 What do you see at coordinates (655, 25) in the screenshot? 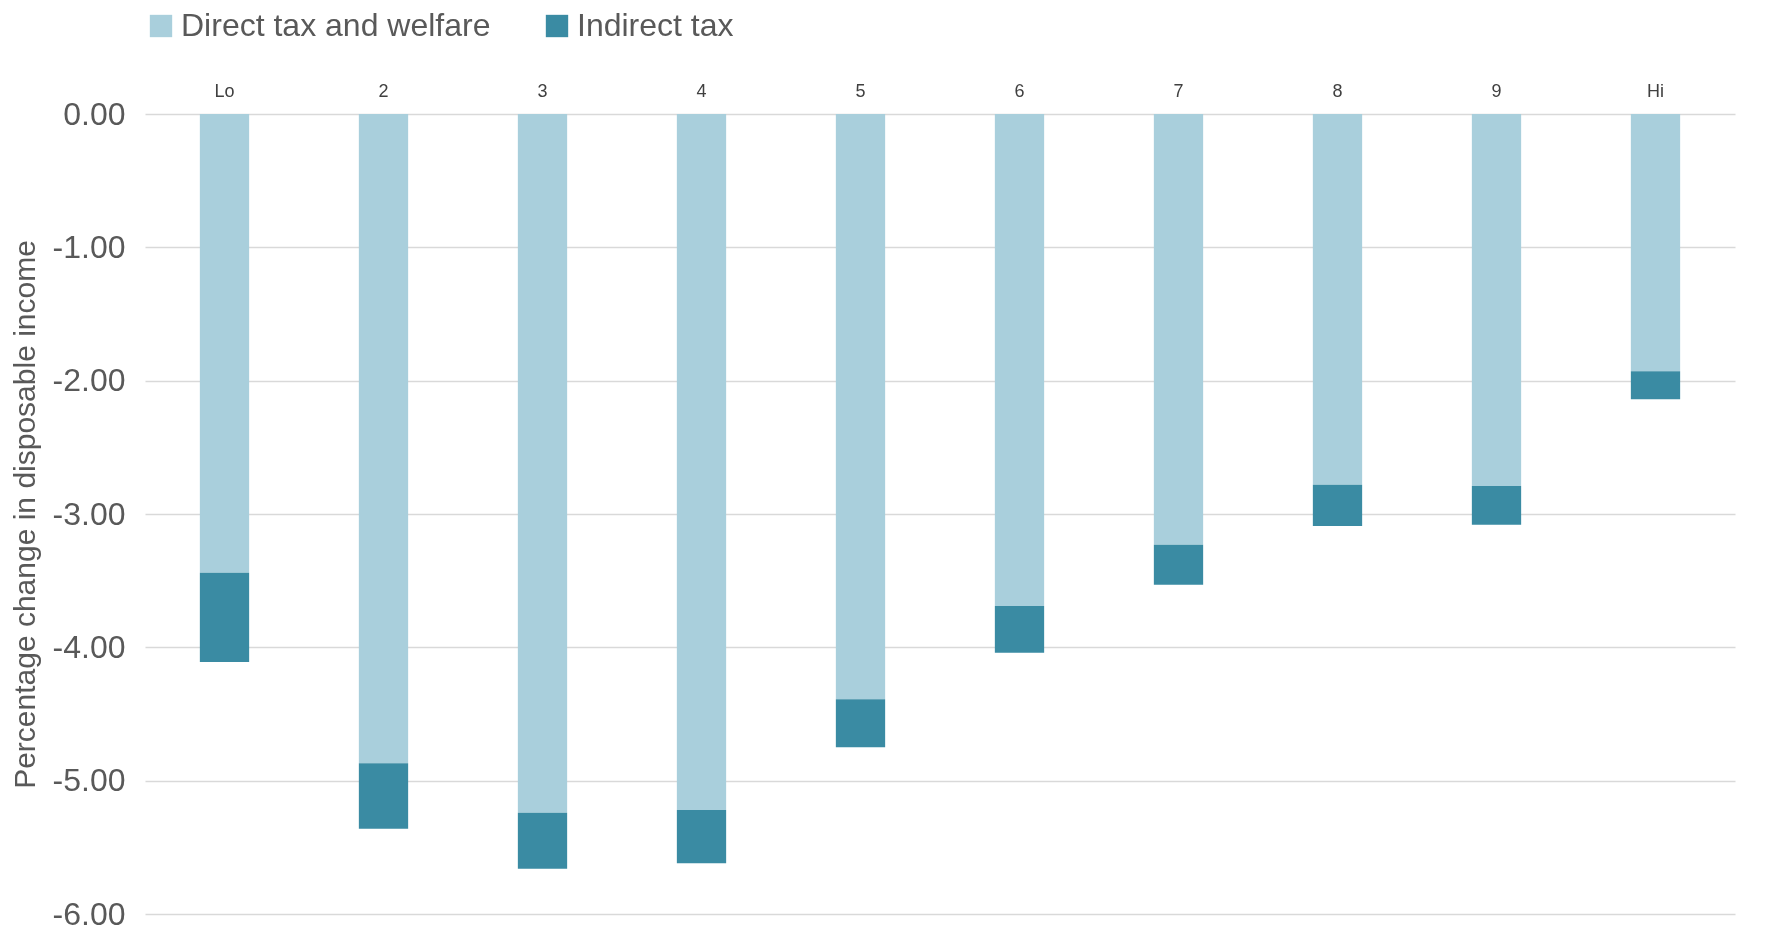
I see `legend-label: Indirect tax` at bounding box center [655, 25].